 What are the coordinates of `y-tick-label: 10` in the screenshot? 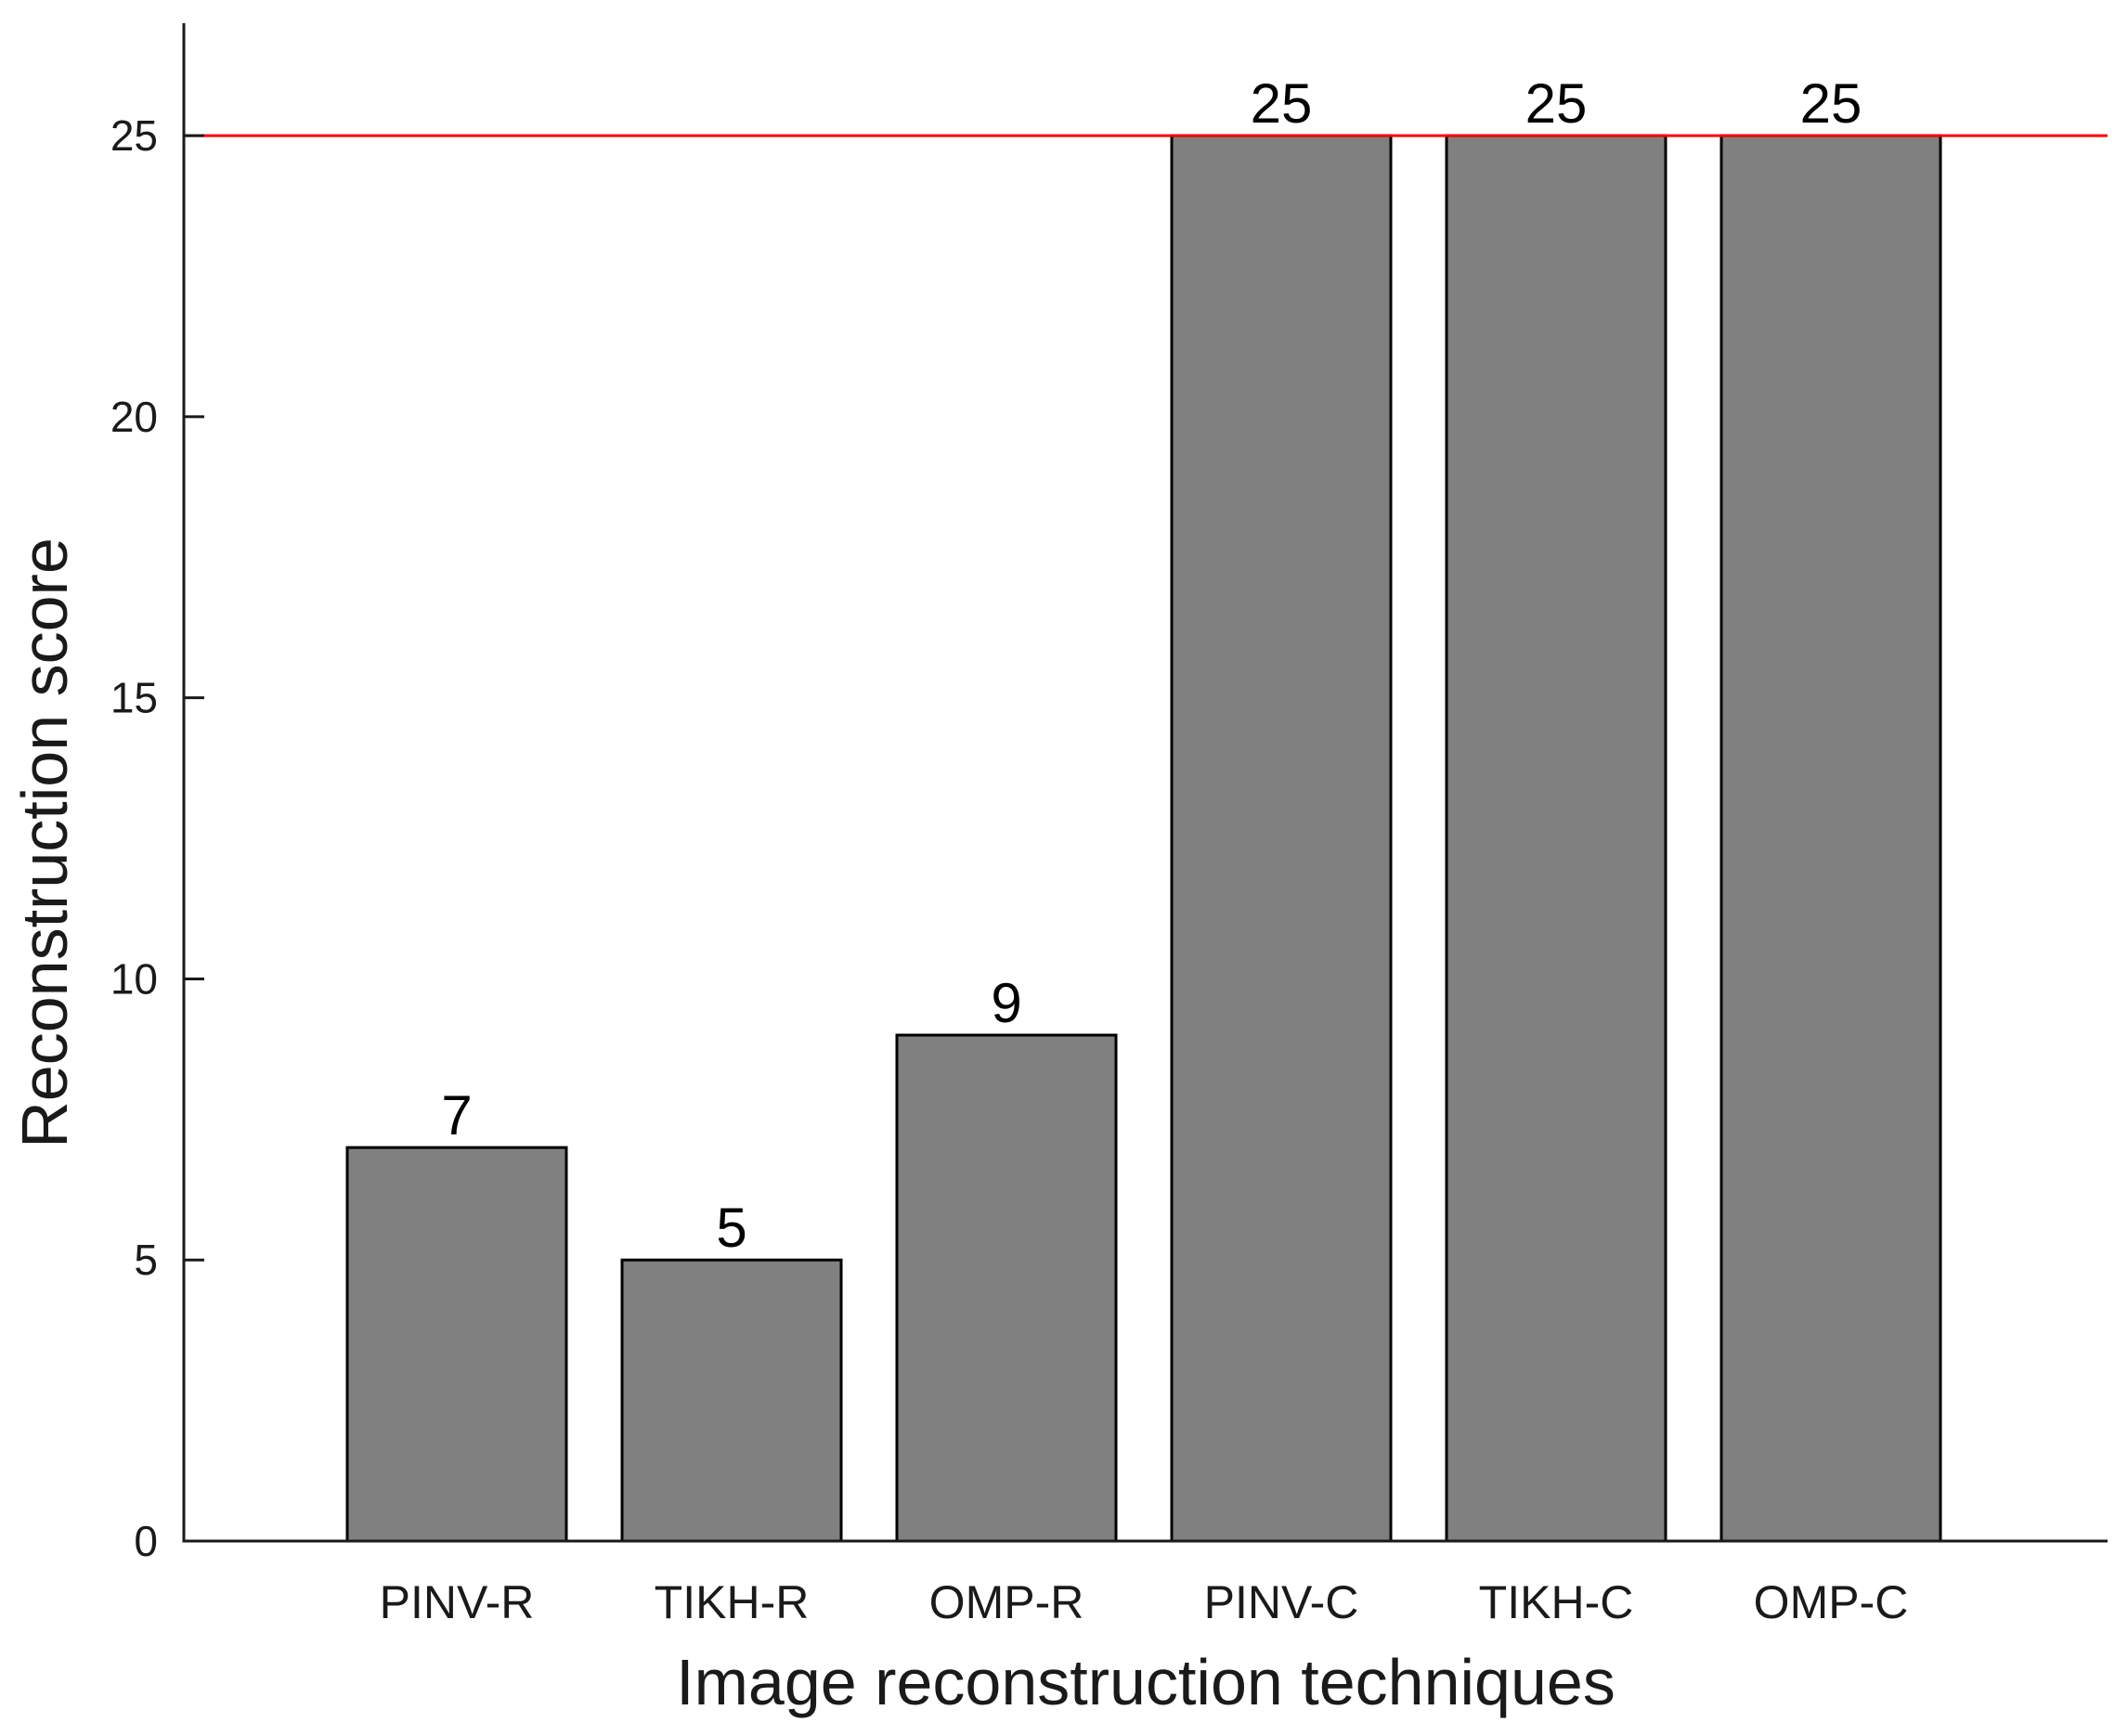 It's located at (134, 978).